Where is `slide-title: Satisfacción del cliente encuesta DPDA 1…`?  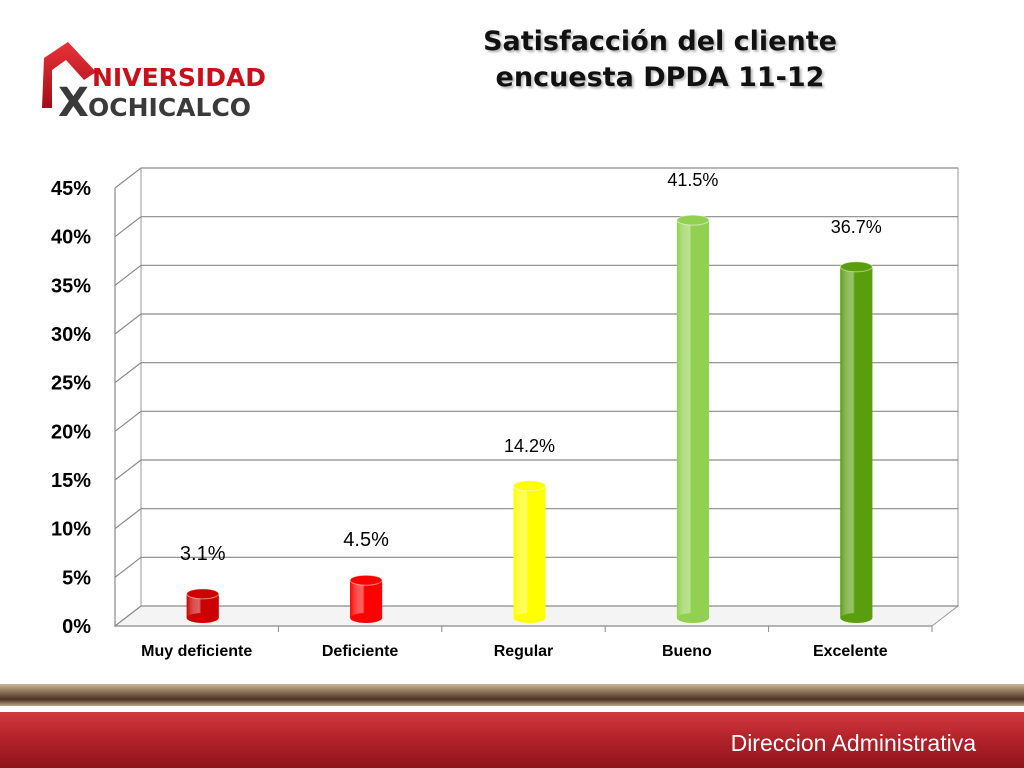 slide-title: Satisfacción del cliente encuesta DPDA 1… is located at coordinates (660, 60).